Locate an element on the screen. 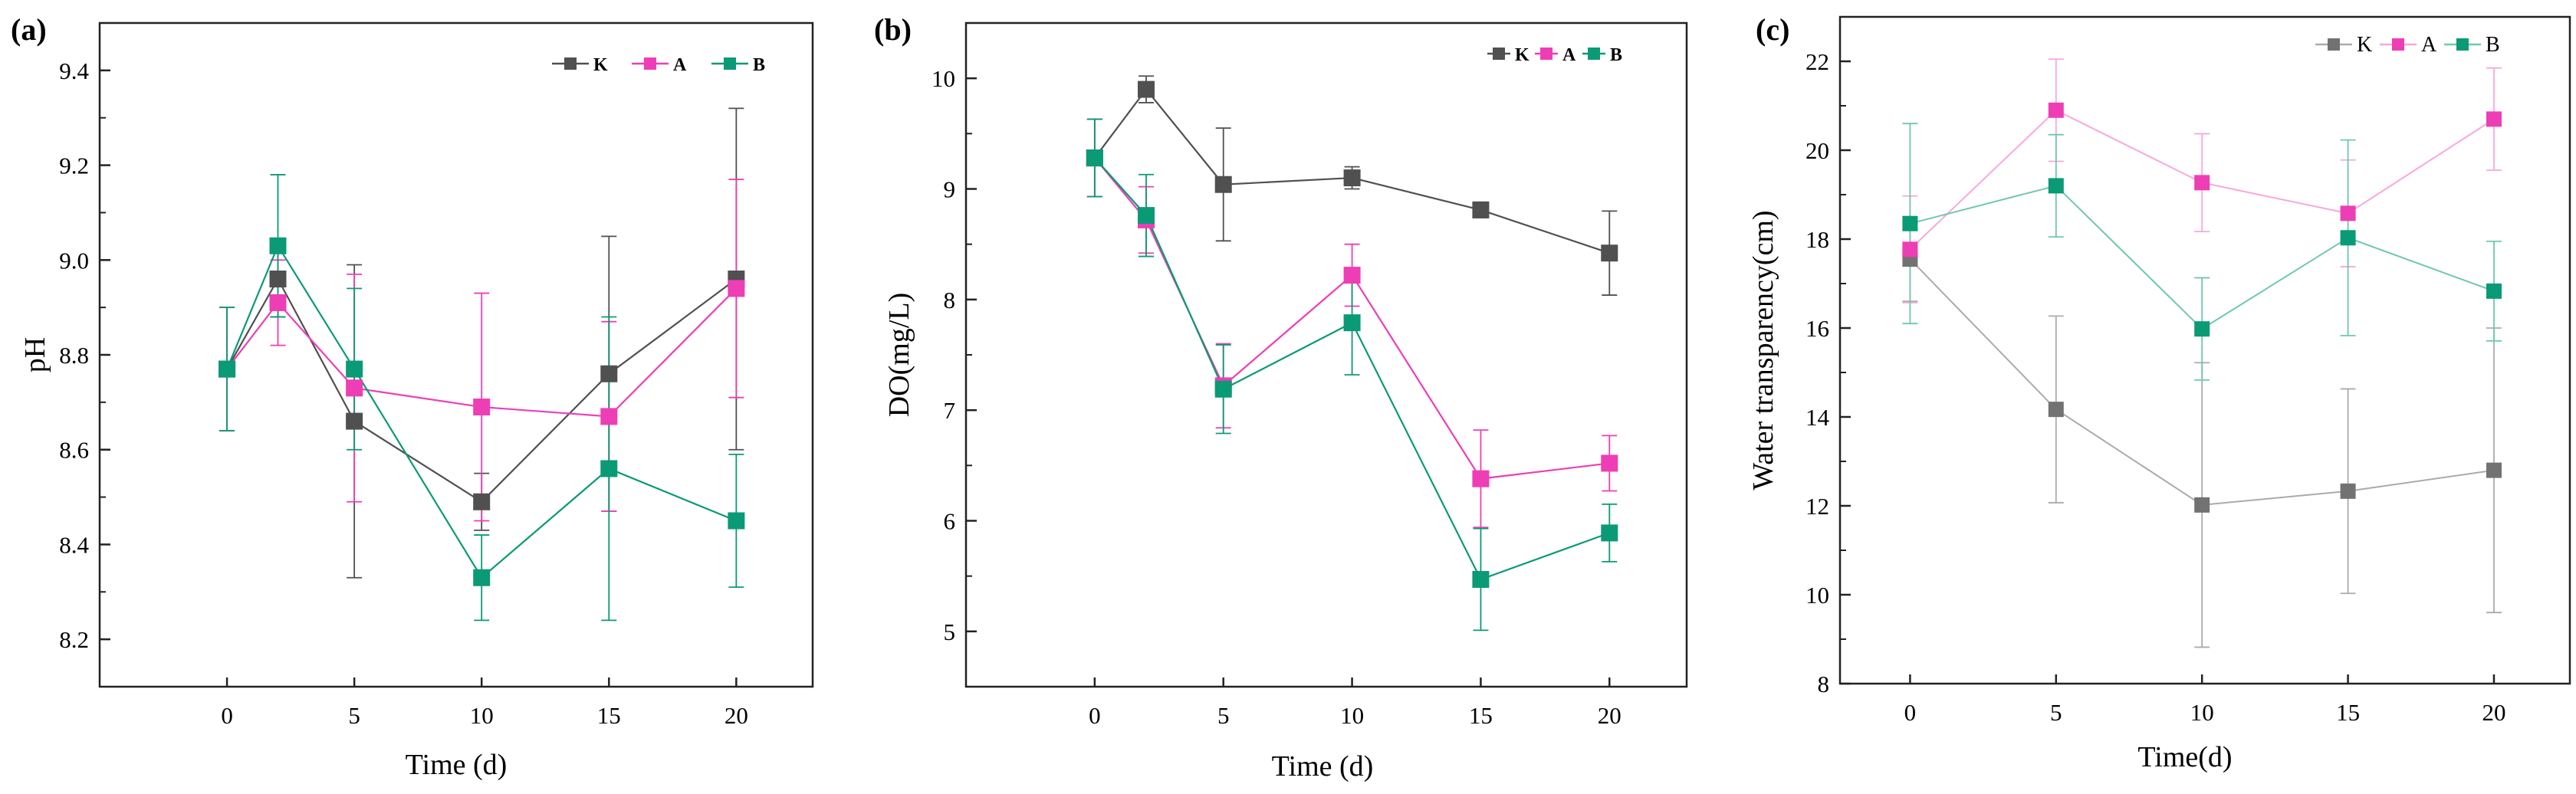 The image size is (2576, 794). x-tick-label: 20 is located at coordinates (1610, 715).